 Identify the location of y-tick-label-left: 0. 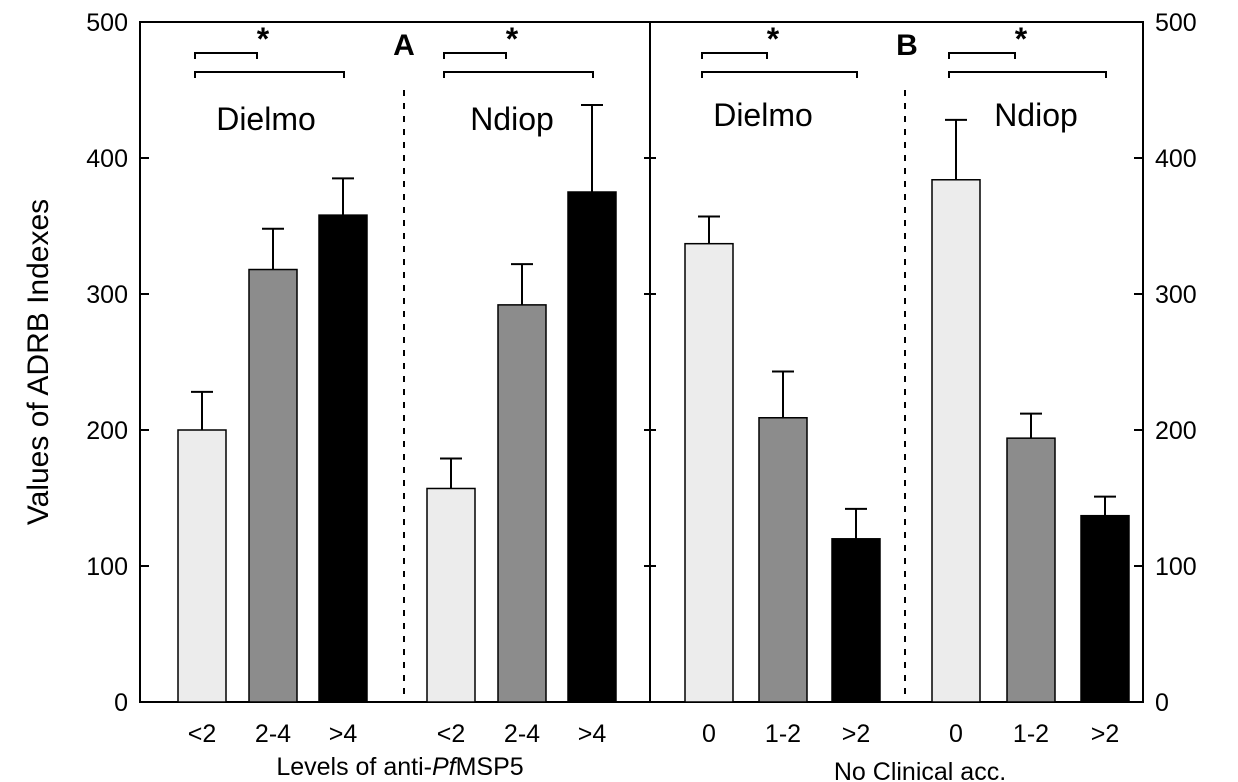
(121, 703).